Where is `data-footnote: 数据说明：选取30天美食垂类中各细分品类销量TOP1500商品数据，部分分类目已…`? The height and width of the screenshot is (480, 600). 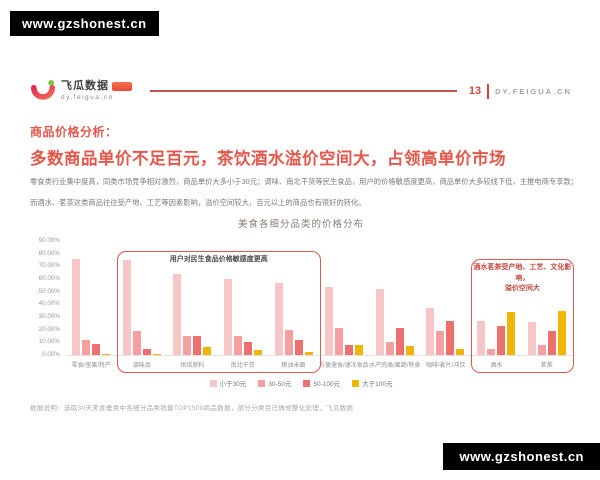
data-footnote: 数据说明：选取30天美食垂类中各细分品类销量TOP1500商品数据，部分分类目已… is located at coordinates (192, 408).